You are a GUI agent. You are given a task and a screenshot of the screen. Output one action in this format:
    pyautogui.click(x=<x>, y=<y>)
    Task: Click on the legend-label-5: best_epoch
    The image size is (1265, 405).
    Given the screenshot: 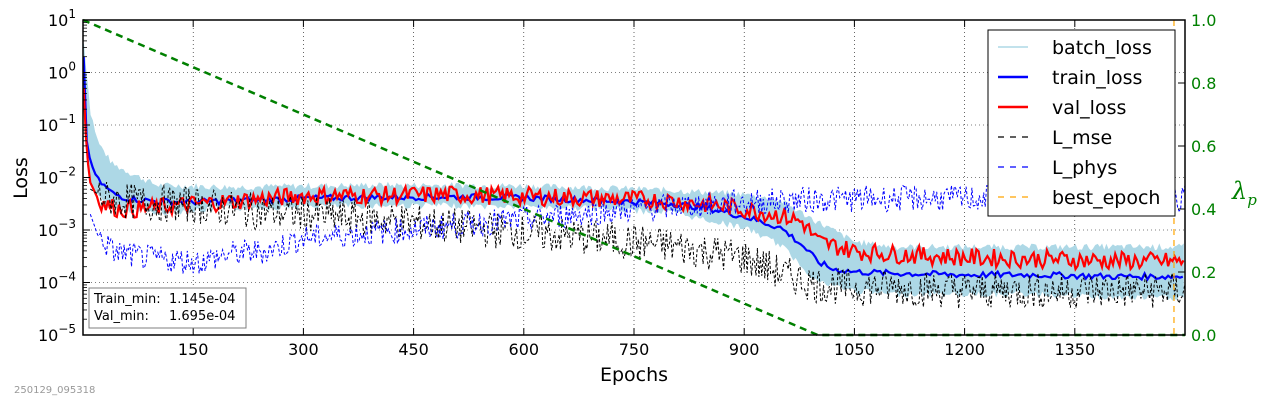 What is the action you would take?
    pyautogui.click(x=1106, y=198)
    